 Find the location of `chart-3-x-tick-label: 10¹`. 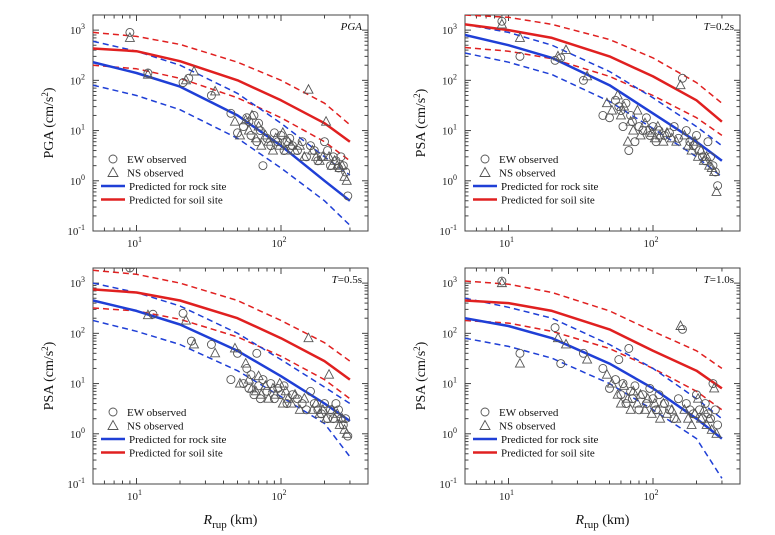

chart-3-x-tick-label: 10¹ is located at coordinates (134, 495).